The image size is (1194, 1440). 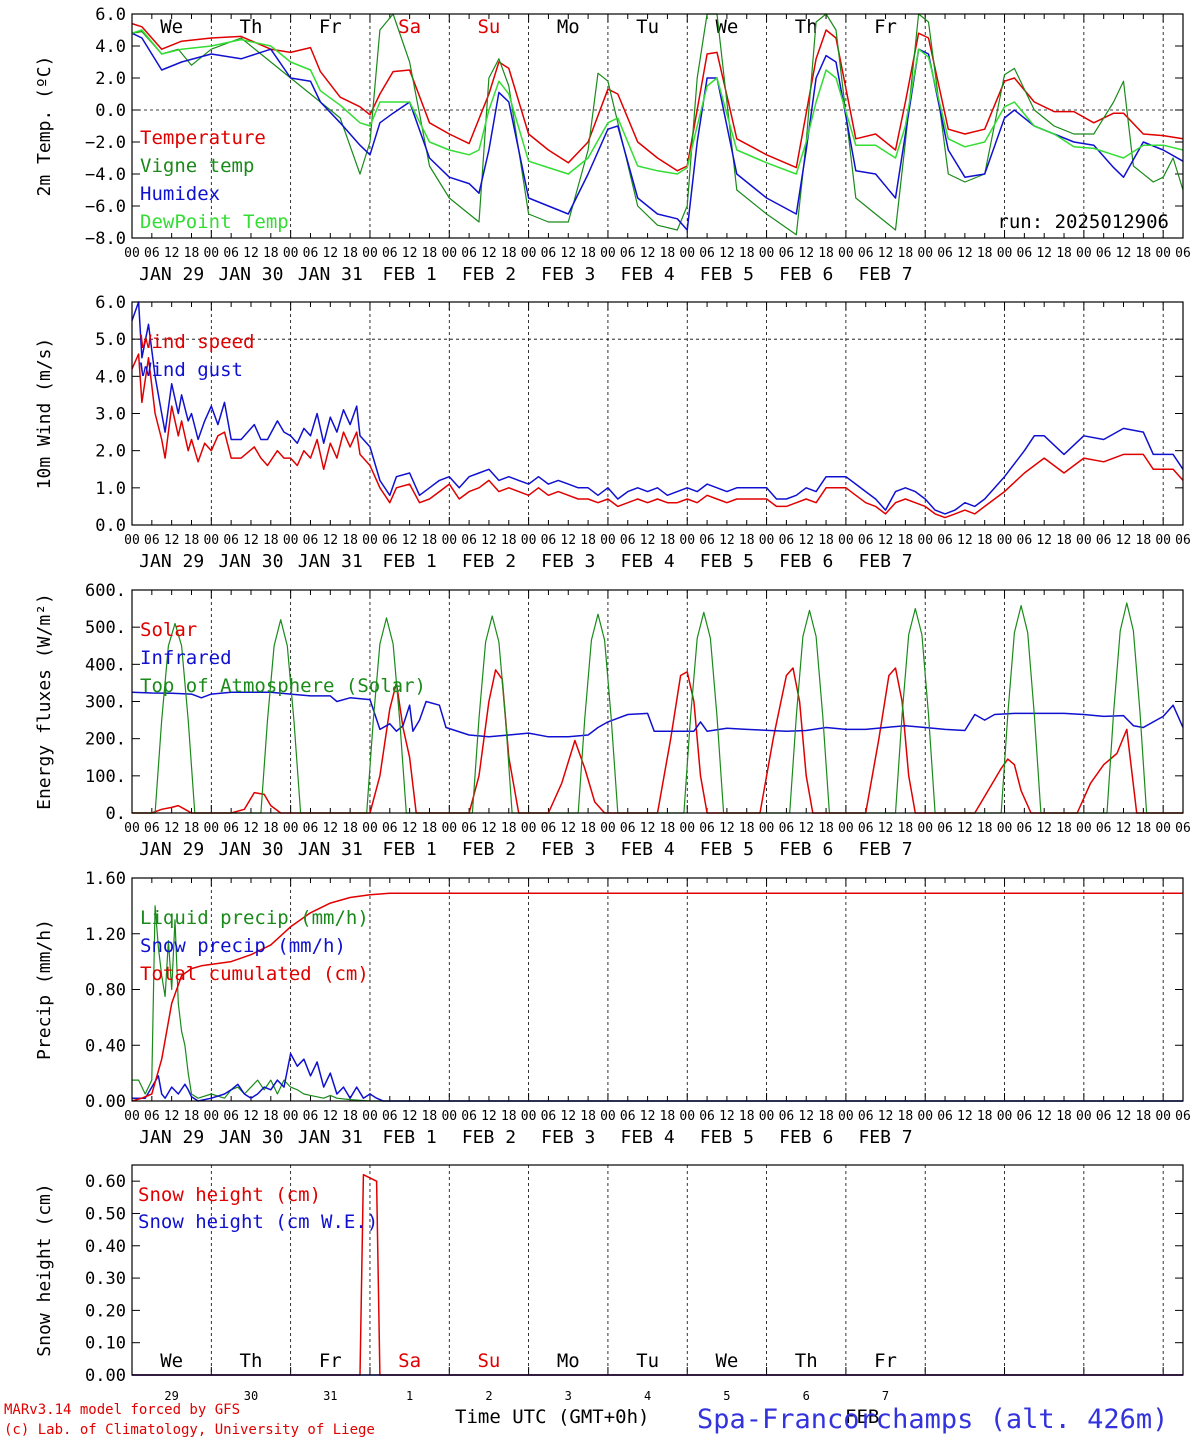 What do you see at coordinates (44, 126) in the screenshot?
I see `y-axis-label: 2m Temp. (ºC)` at bounding box center [44, 126].